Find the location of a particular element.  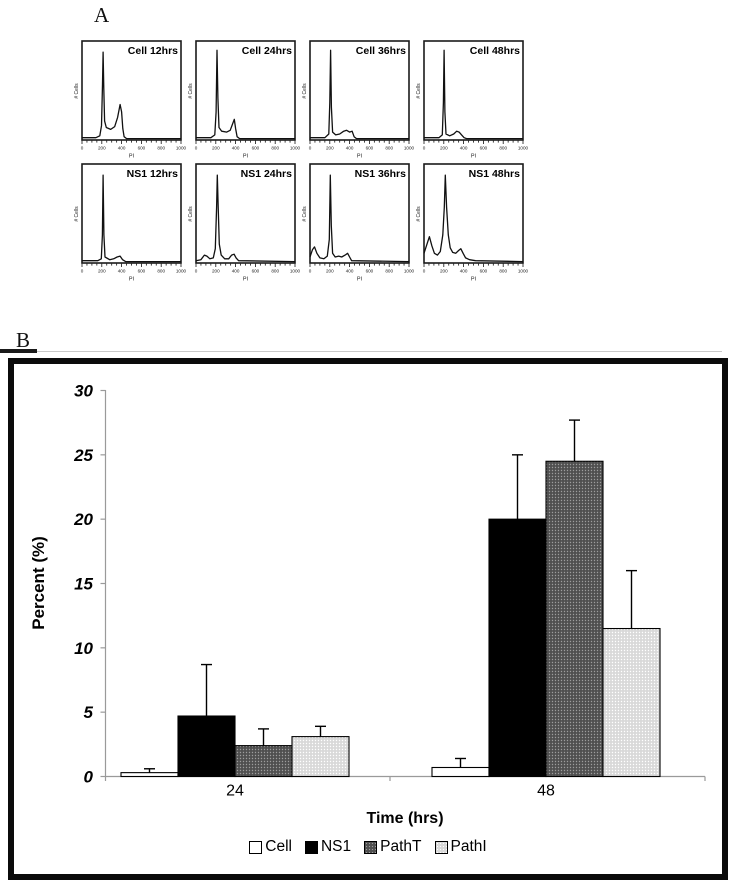

histogram-title: NS1 12hrs is located at coordinates (153, 174).